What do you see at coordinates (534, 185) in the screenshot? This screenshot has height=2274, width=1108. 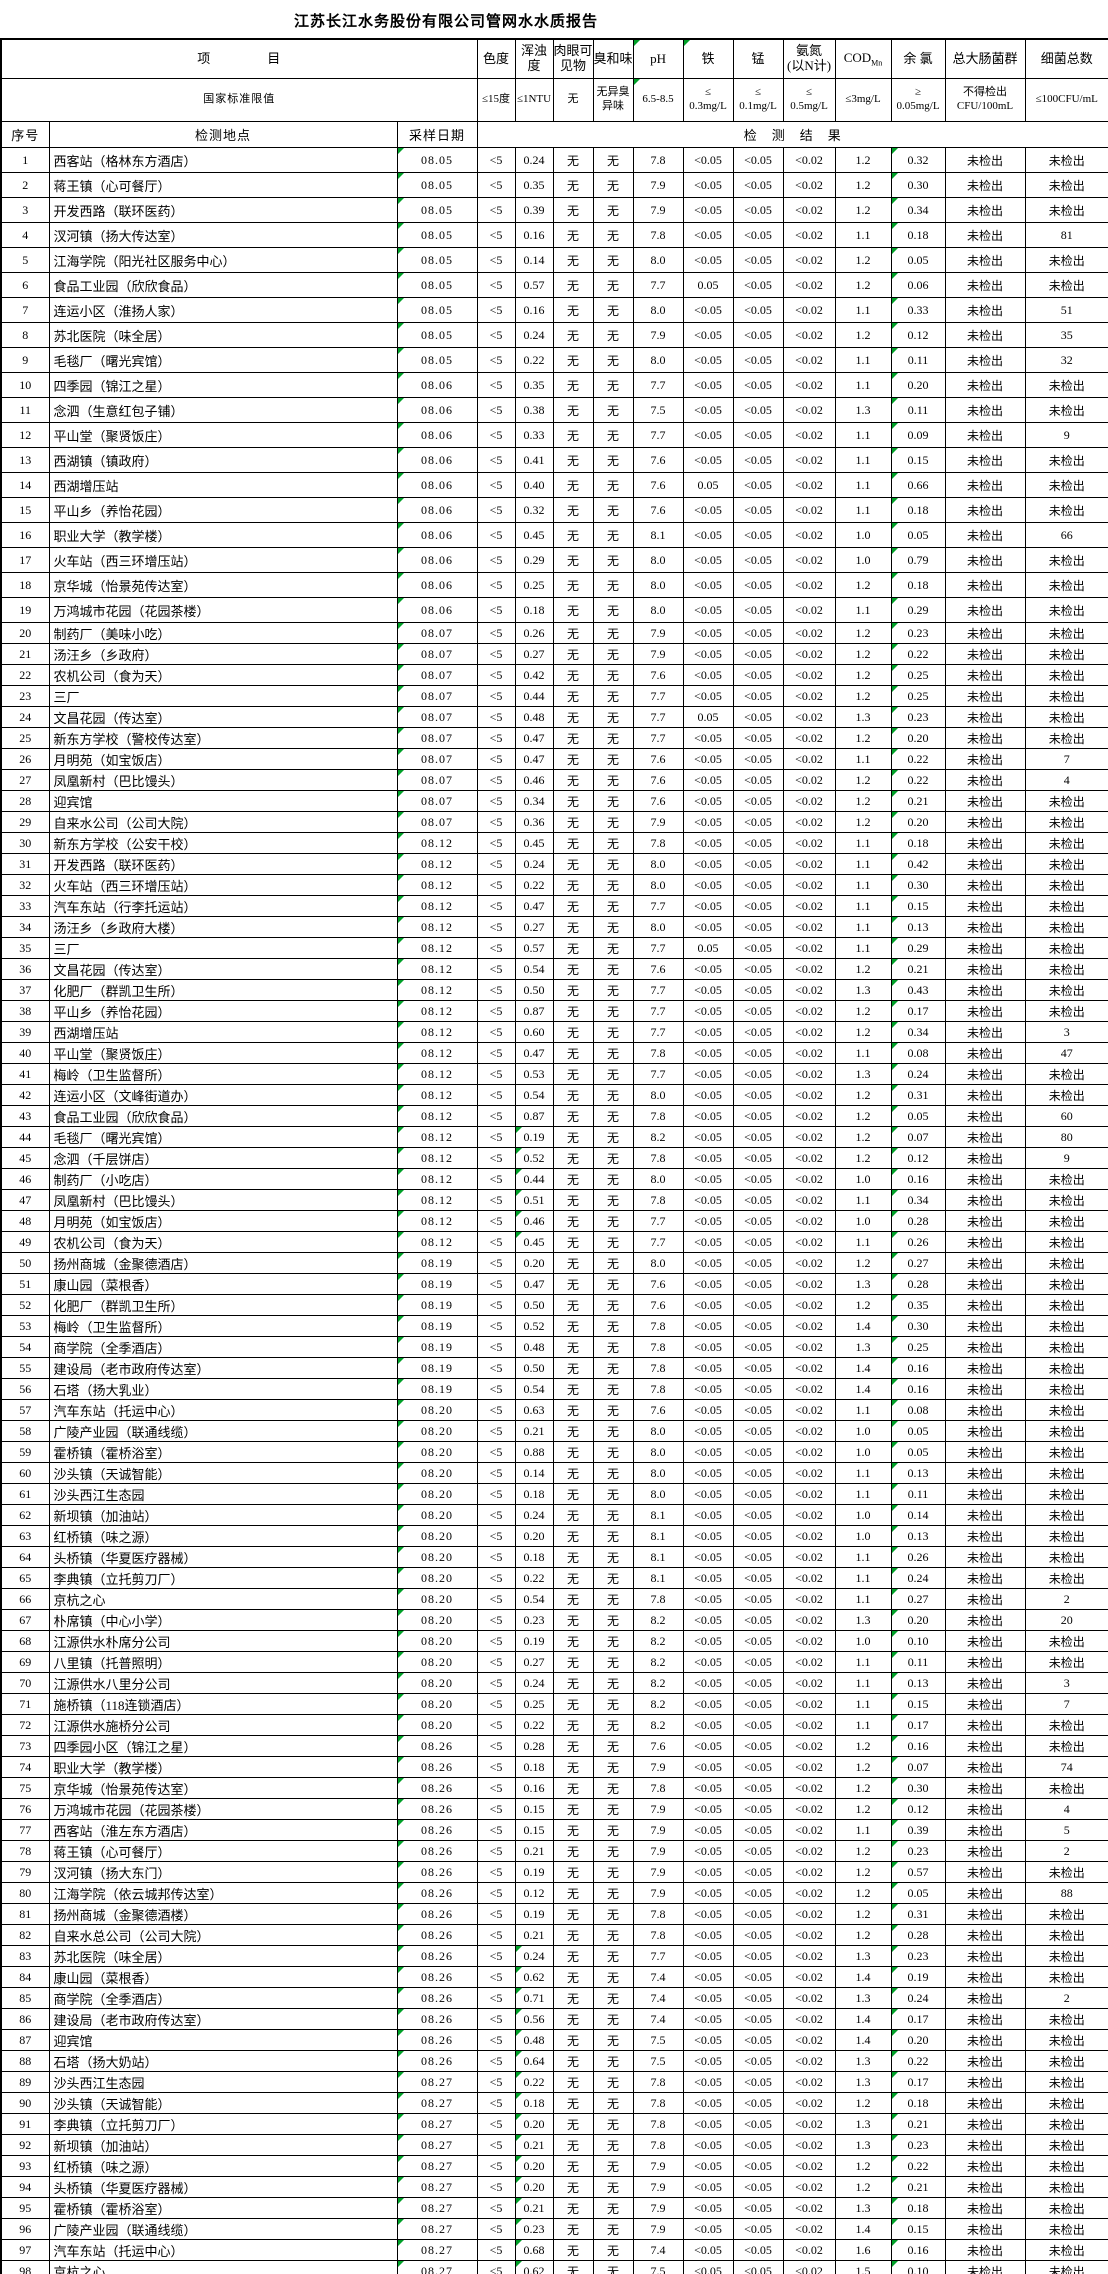 I see `cell-turbidity: 0.35` at bounding box center [534, 185].